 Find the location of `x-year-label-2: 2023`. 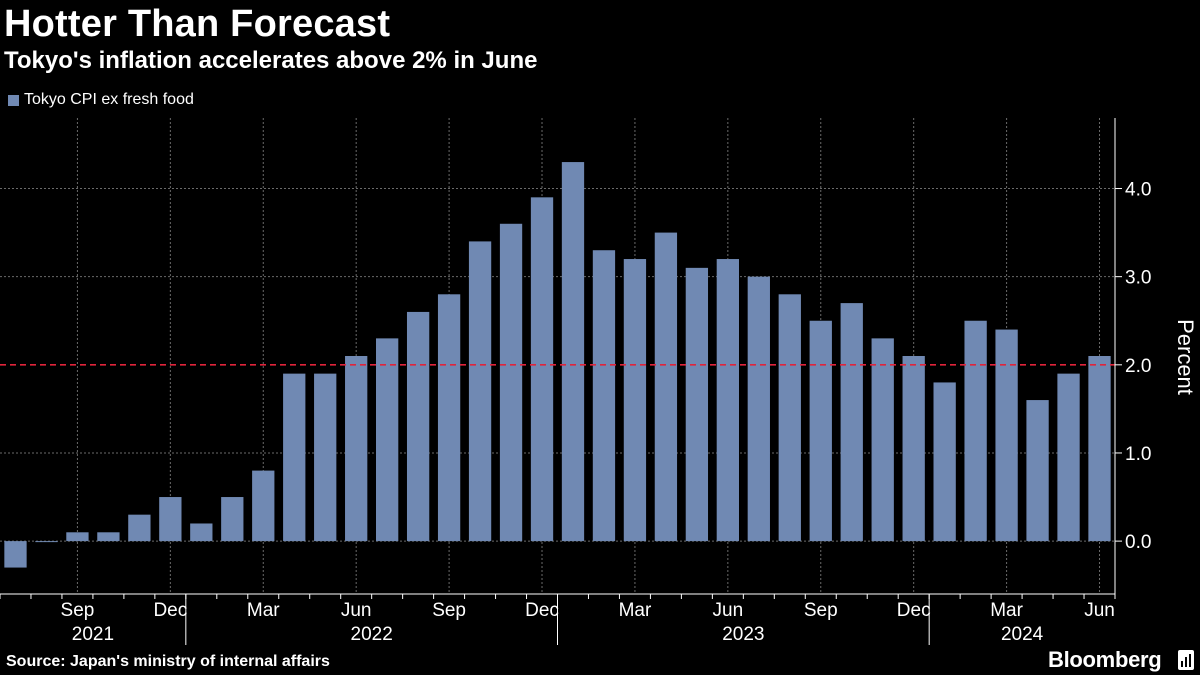

x-year-label-2: 2023 is located at coordinates (743, 634).